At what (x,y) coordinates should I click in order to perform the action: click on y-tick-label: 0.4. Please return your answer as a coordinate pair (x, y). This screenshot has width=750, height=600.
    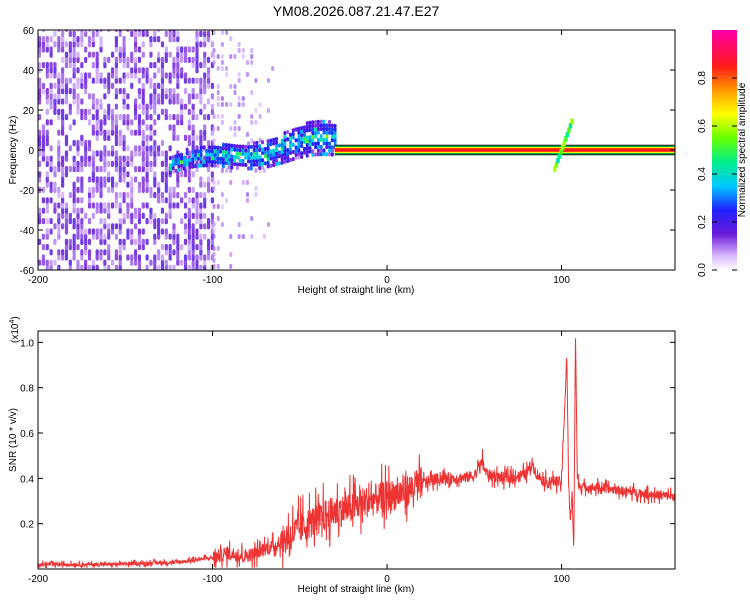
    Looking at the image, I should click on (27, 479).